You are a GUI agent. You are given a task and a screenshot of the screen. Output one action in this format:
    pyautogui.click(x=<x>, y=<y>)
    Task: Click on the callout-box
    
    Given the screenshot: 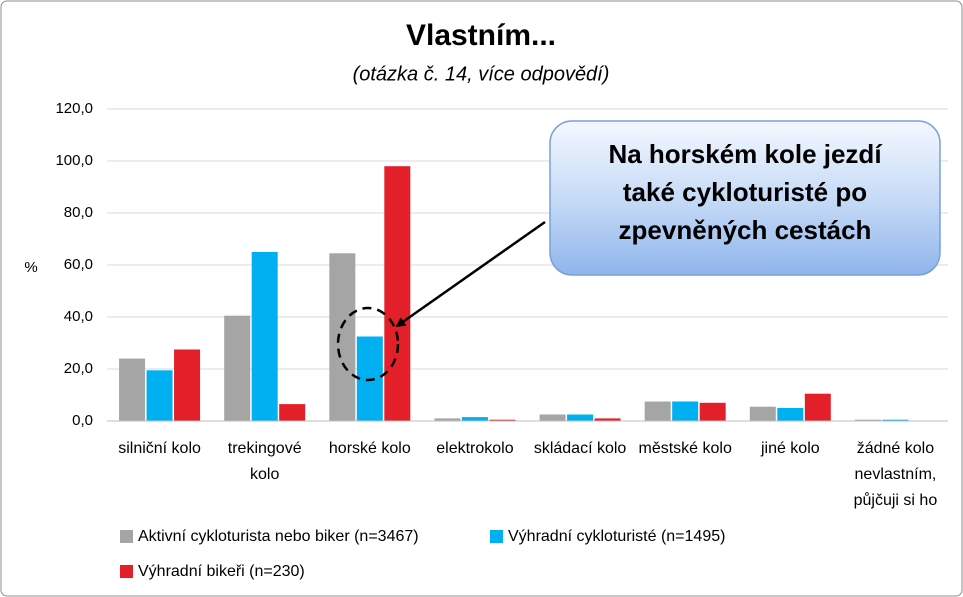 What is the action you would take?
    pyautogui.click(x=745, y=198)
    